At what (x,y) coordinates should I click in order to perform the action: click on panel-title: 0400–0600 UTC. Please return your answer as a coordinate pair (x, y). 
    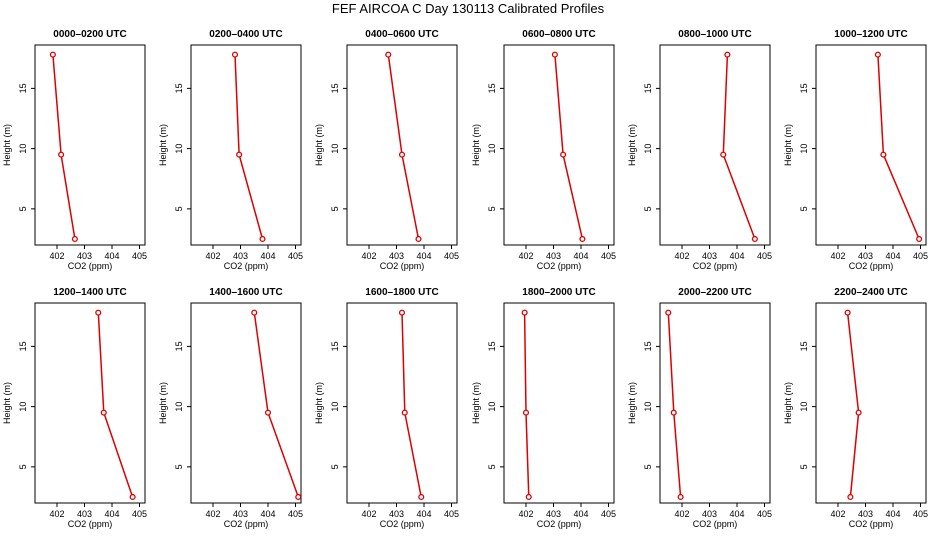
    Looking at the image, I should click on (401, 34).